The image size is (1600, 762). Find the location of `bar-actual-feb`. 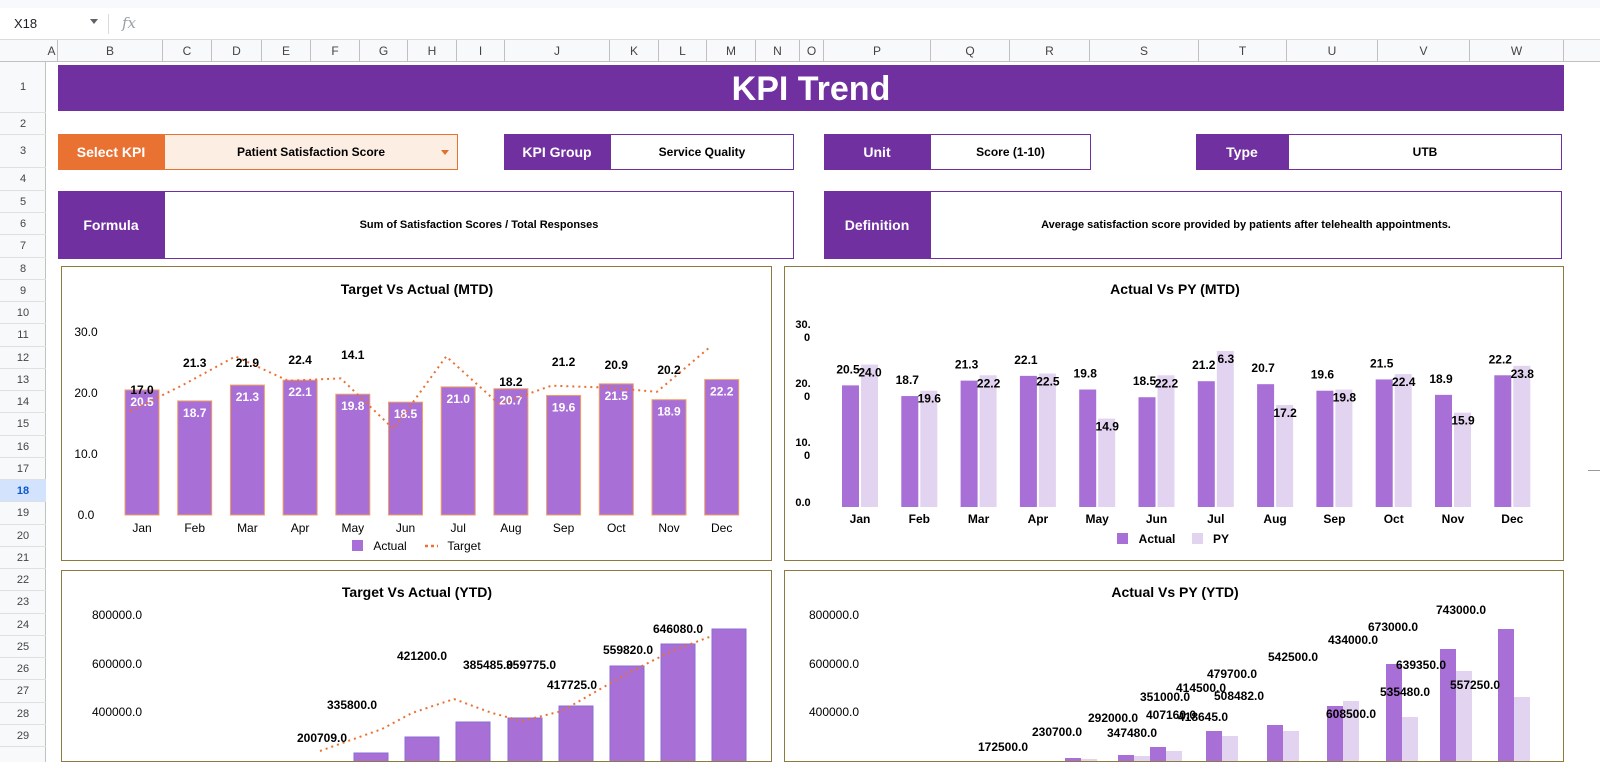

bar-actual-feb is located at coordinates (910, 451).